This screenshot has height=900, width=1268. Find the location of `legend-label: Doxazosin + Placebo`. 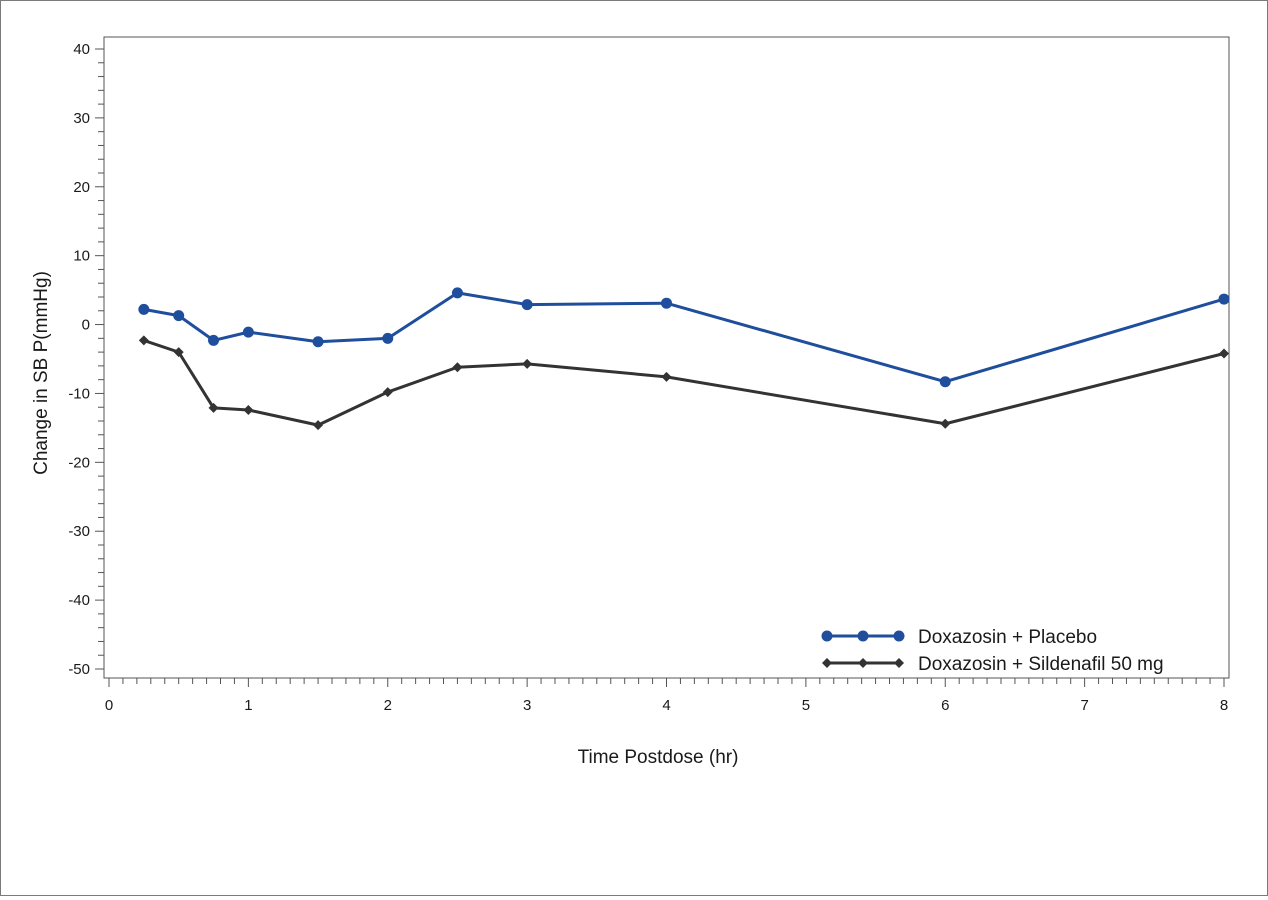

legend-label: Doxazosin + Placebo is located at coordinates (1007, 637).